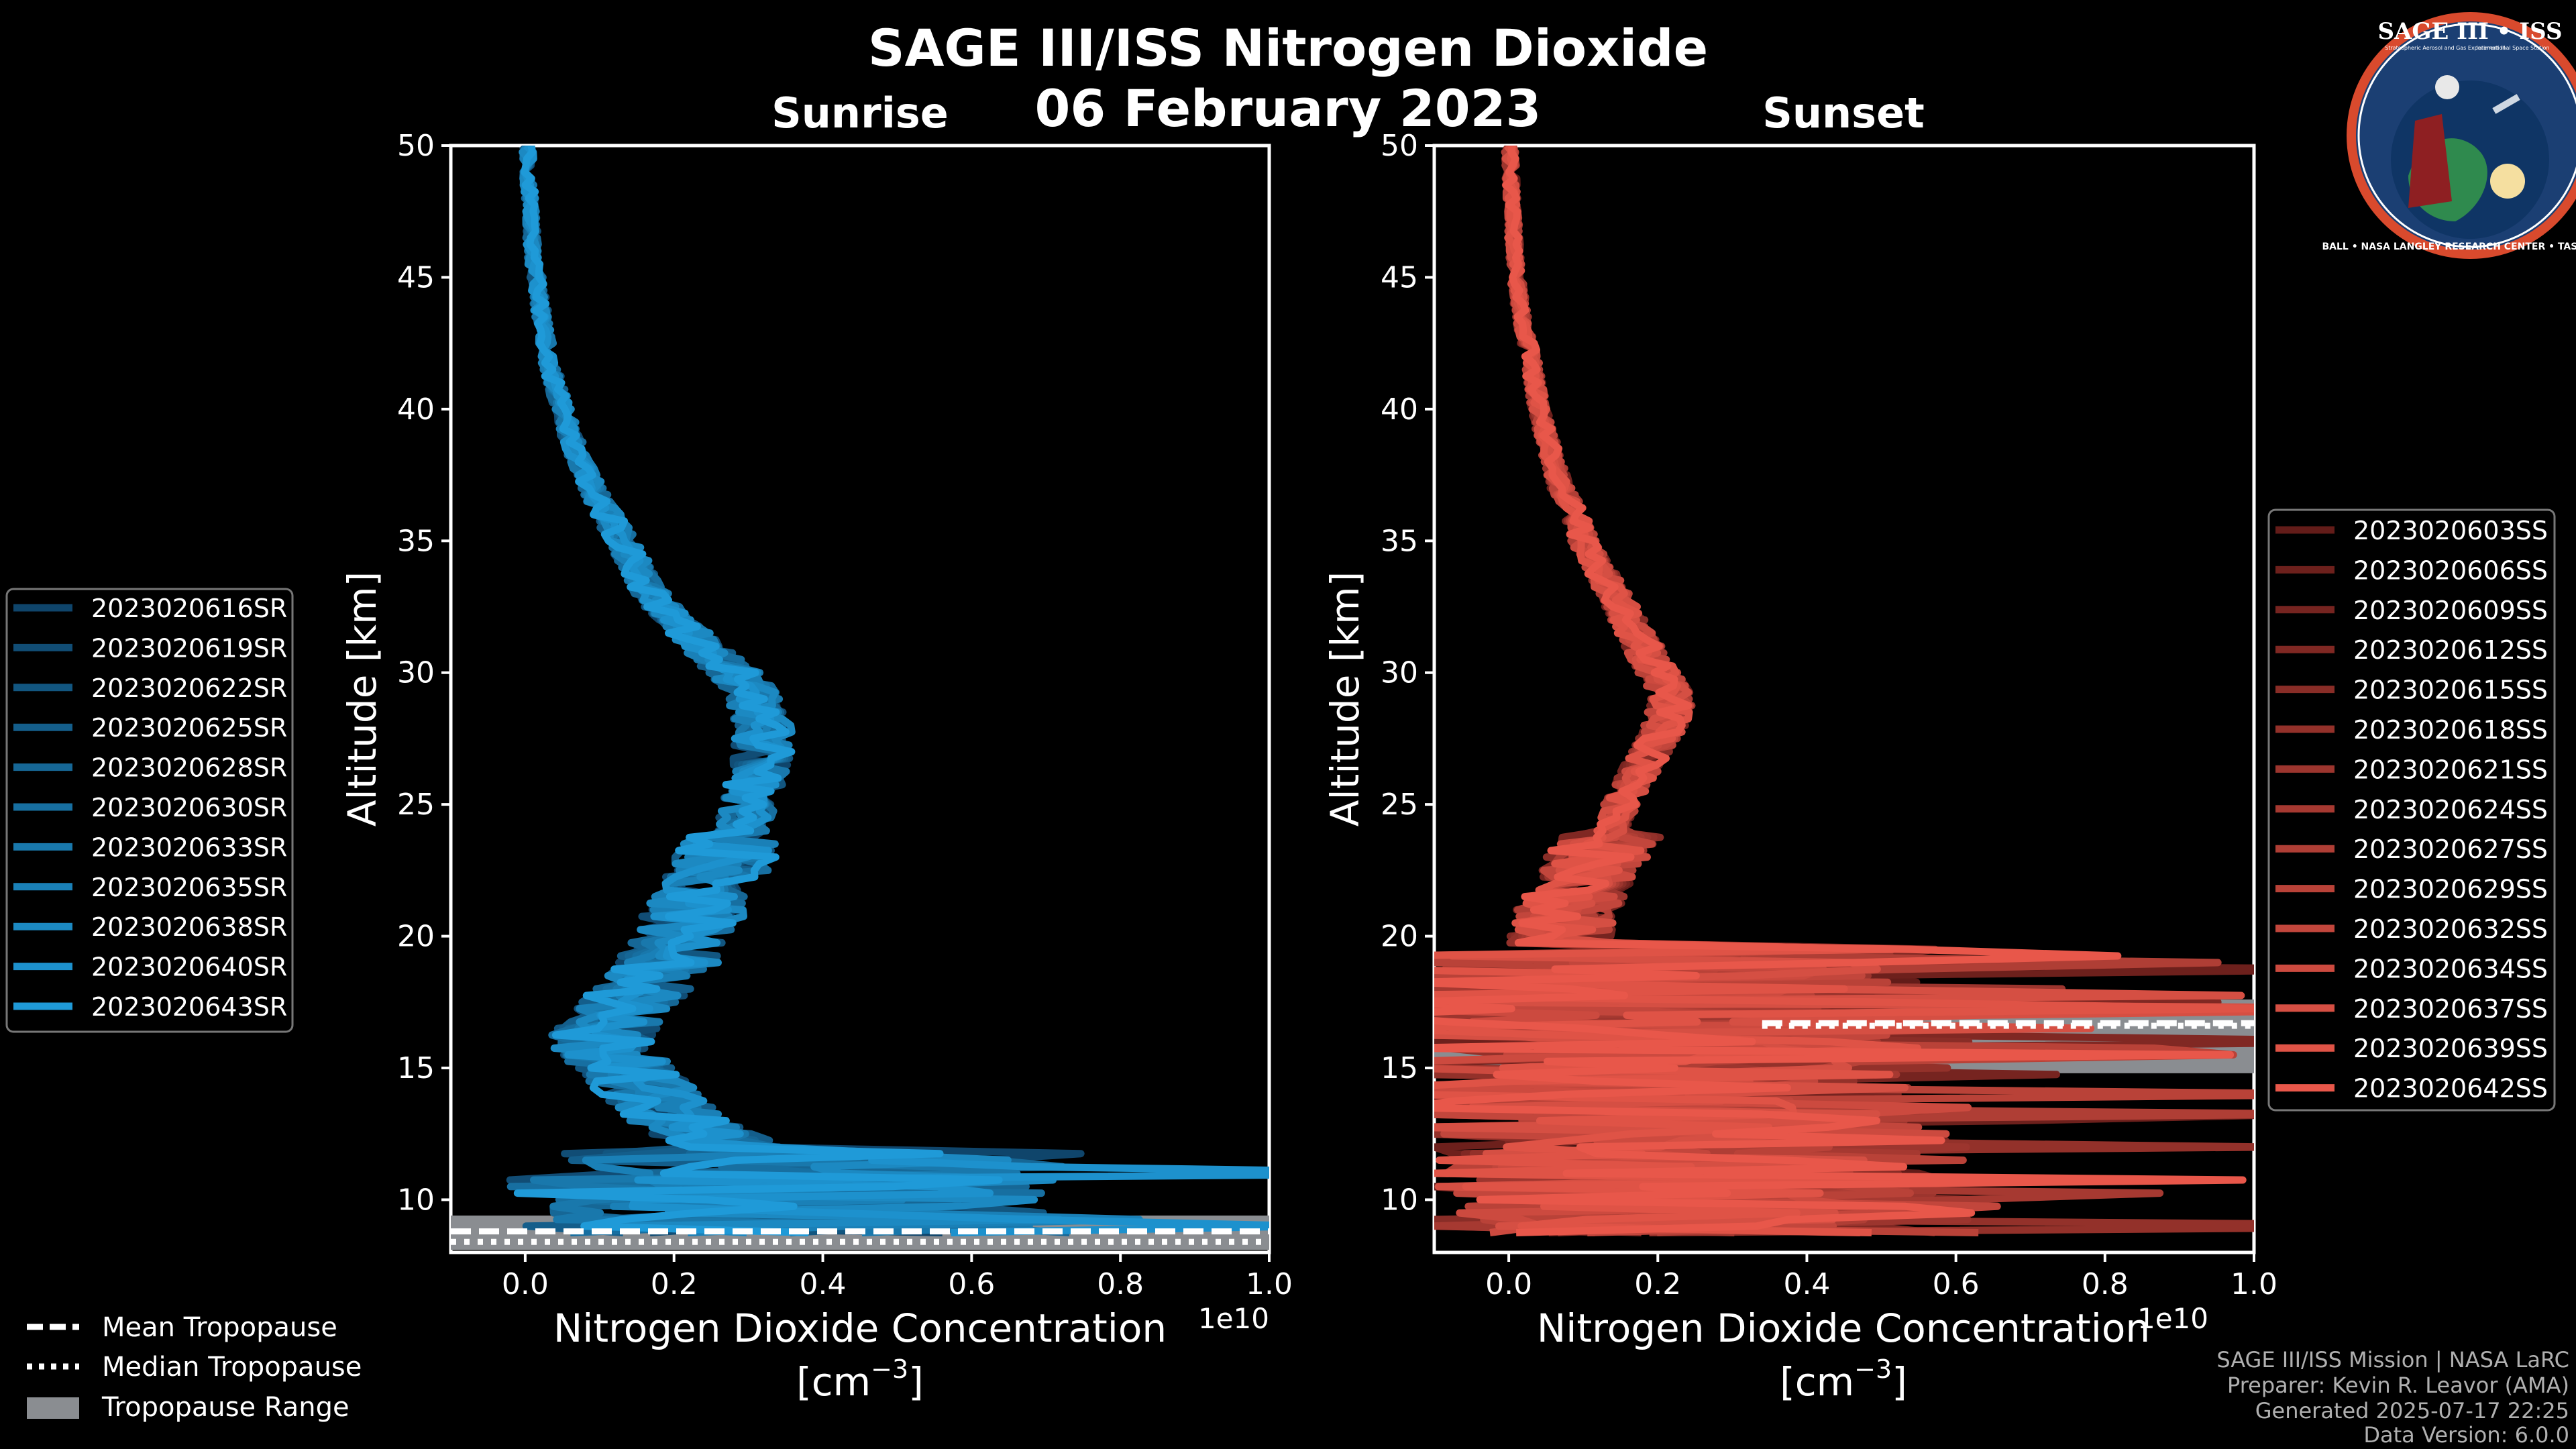 The width and height of the screenshot is (2576, 1449). I want to click on sunset-ytick-label: 35, so click(1399, 541).